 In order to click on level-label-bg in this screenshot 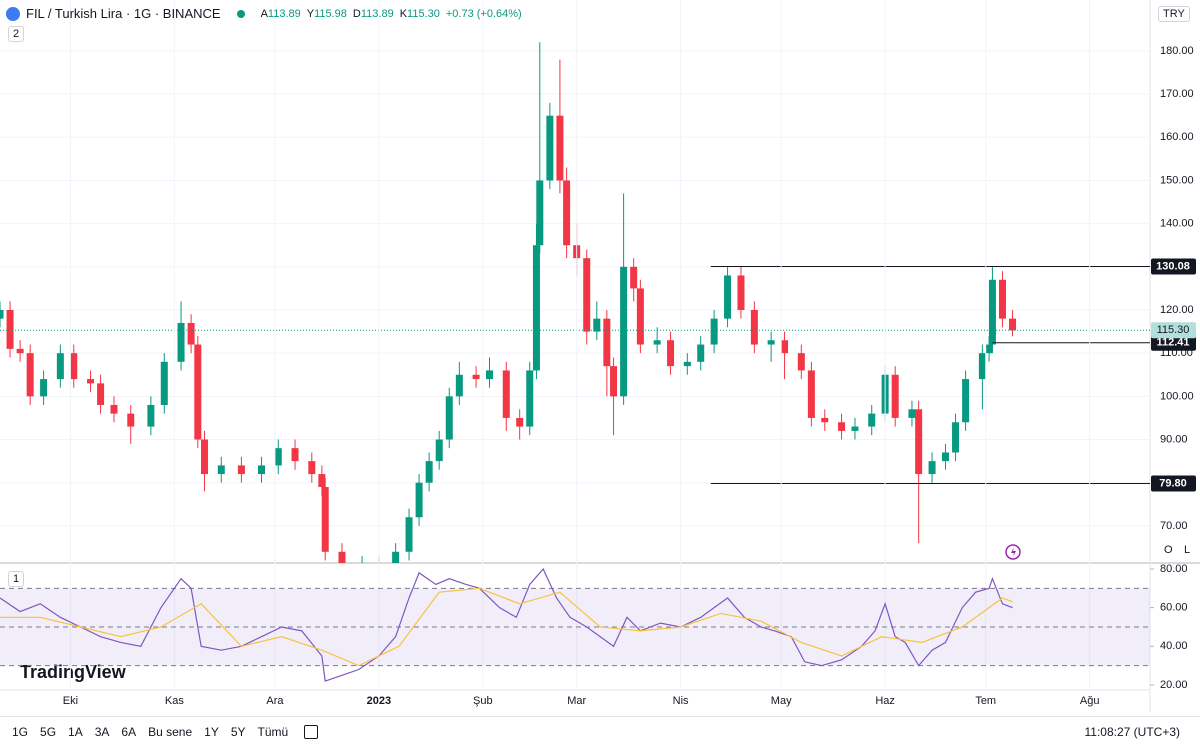, I will do `click(1173, 342)`.